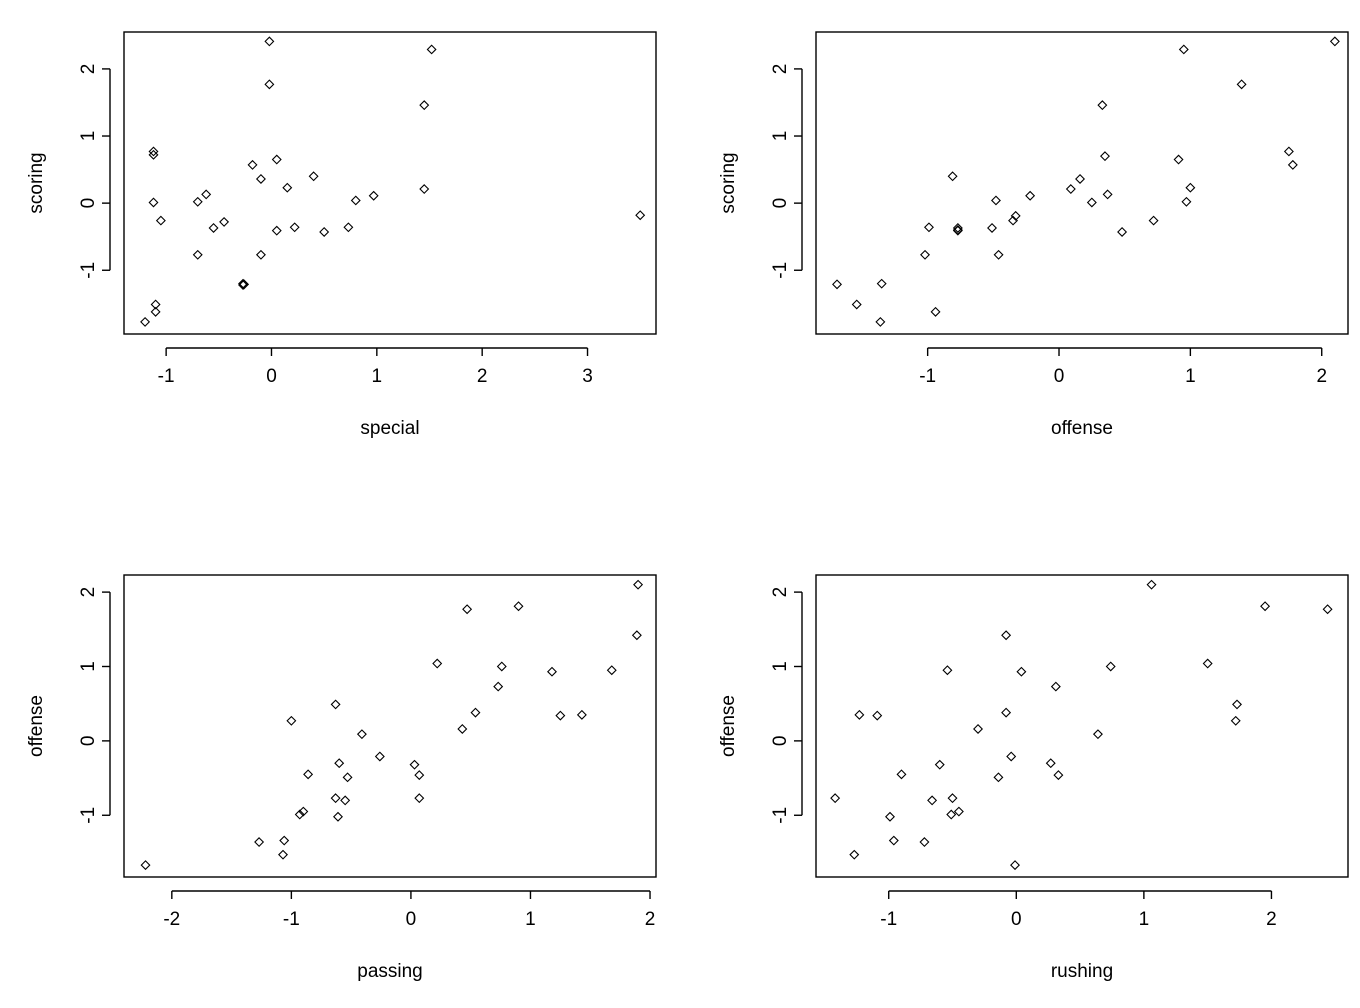  What do you see at coordinates (390, 971) in the screenshot?
I see `x-axis-label: passing` at bounding box center [390, 971].